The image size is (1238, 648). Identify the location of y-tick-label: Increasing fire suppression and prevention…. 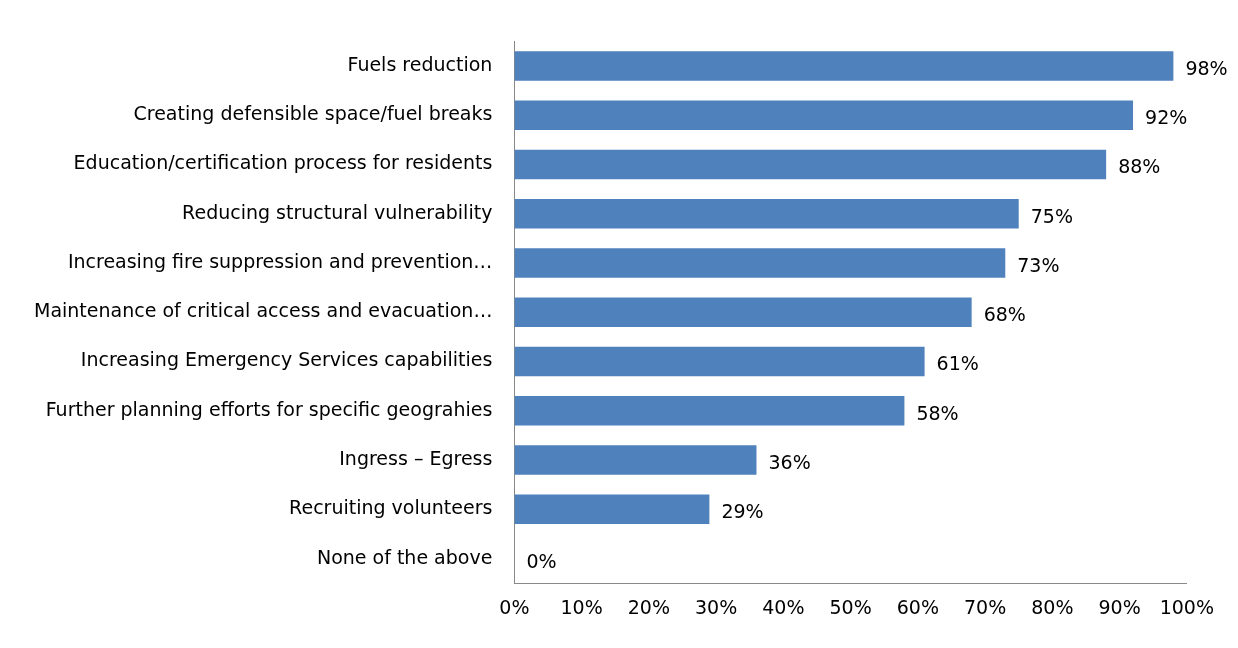
(280, 260).